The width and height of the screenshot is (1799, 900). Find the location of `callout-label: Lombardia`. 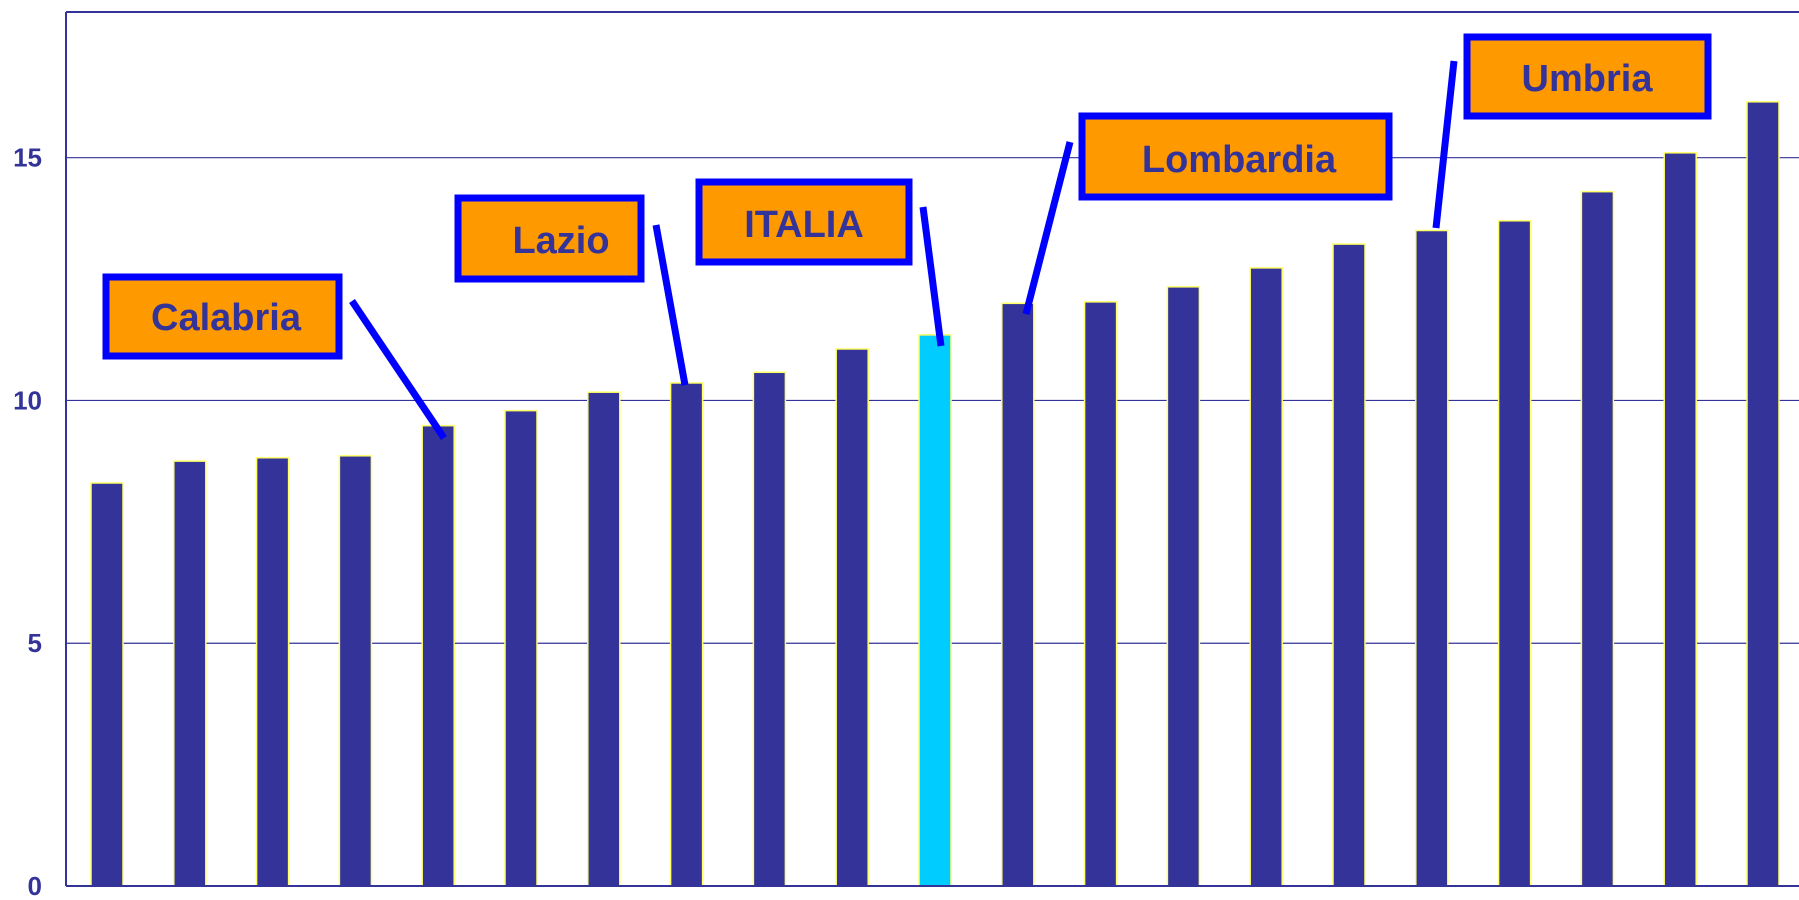

callout-label: Lombardia is located at coordinates (1239, 160).